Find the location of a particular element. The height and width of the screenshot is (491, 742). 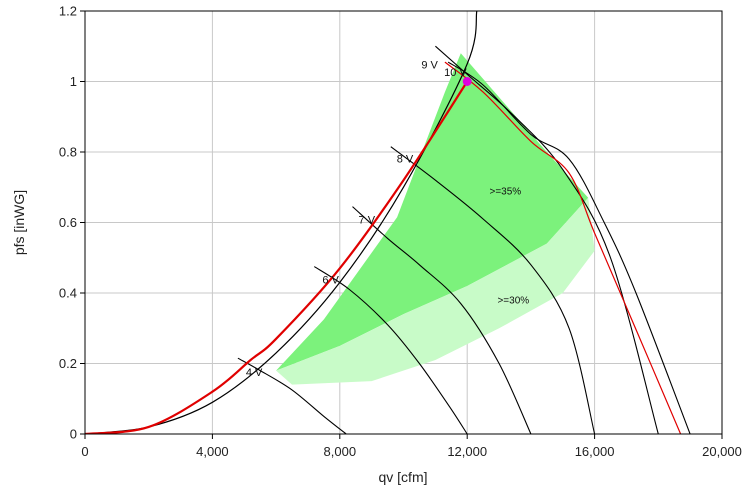

x-tick-label: 8,000 is located at coordinates (340, 451).